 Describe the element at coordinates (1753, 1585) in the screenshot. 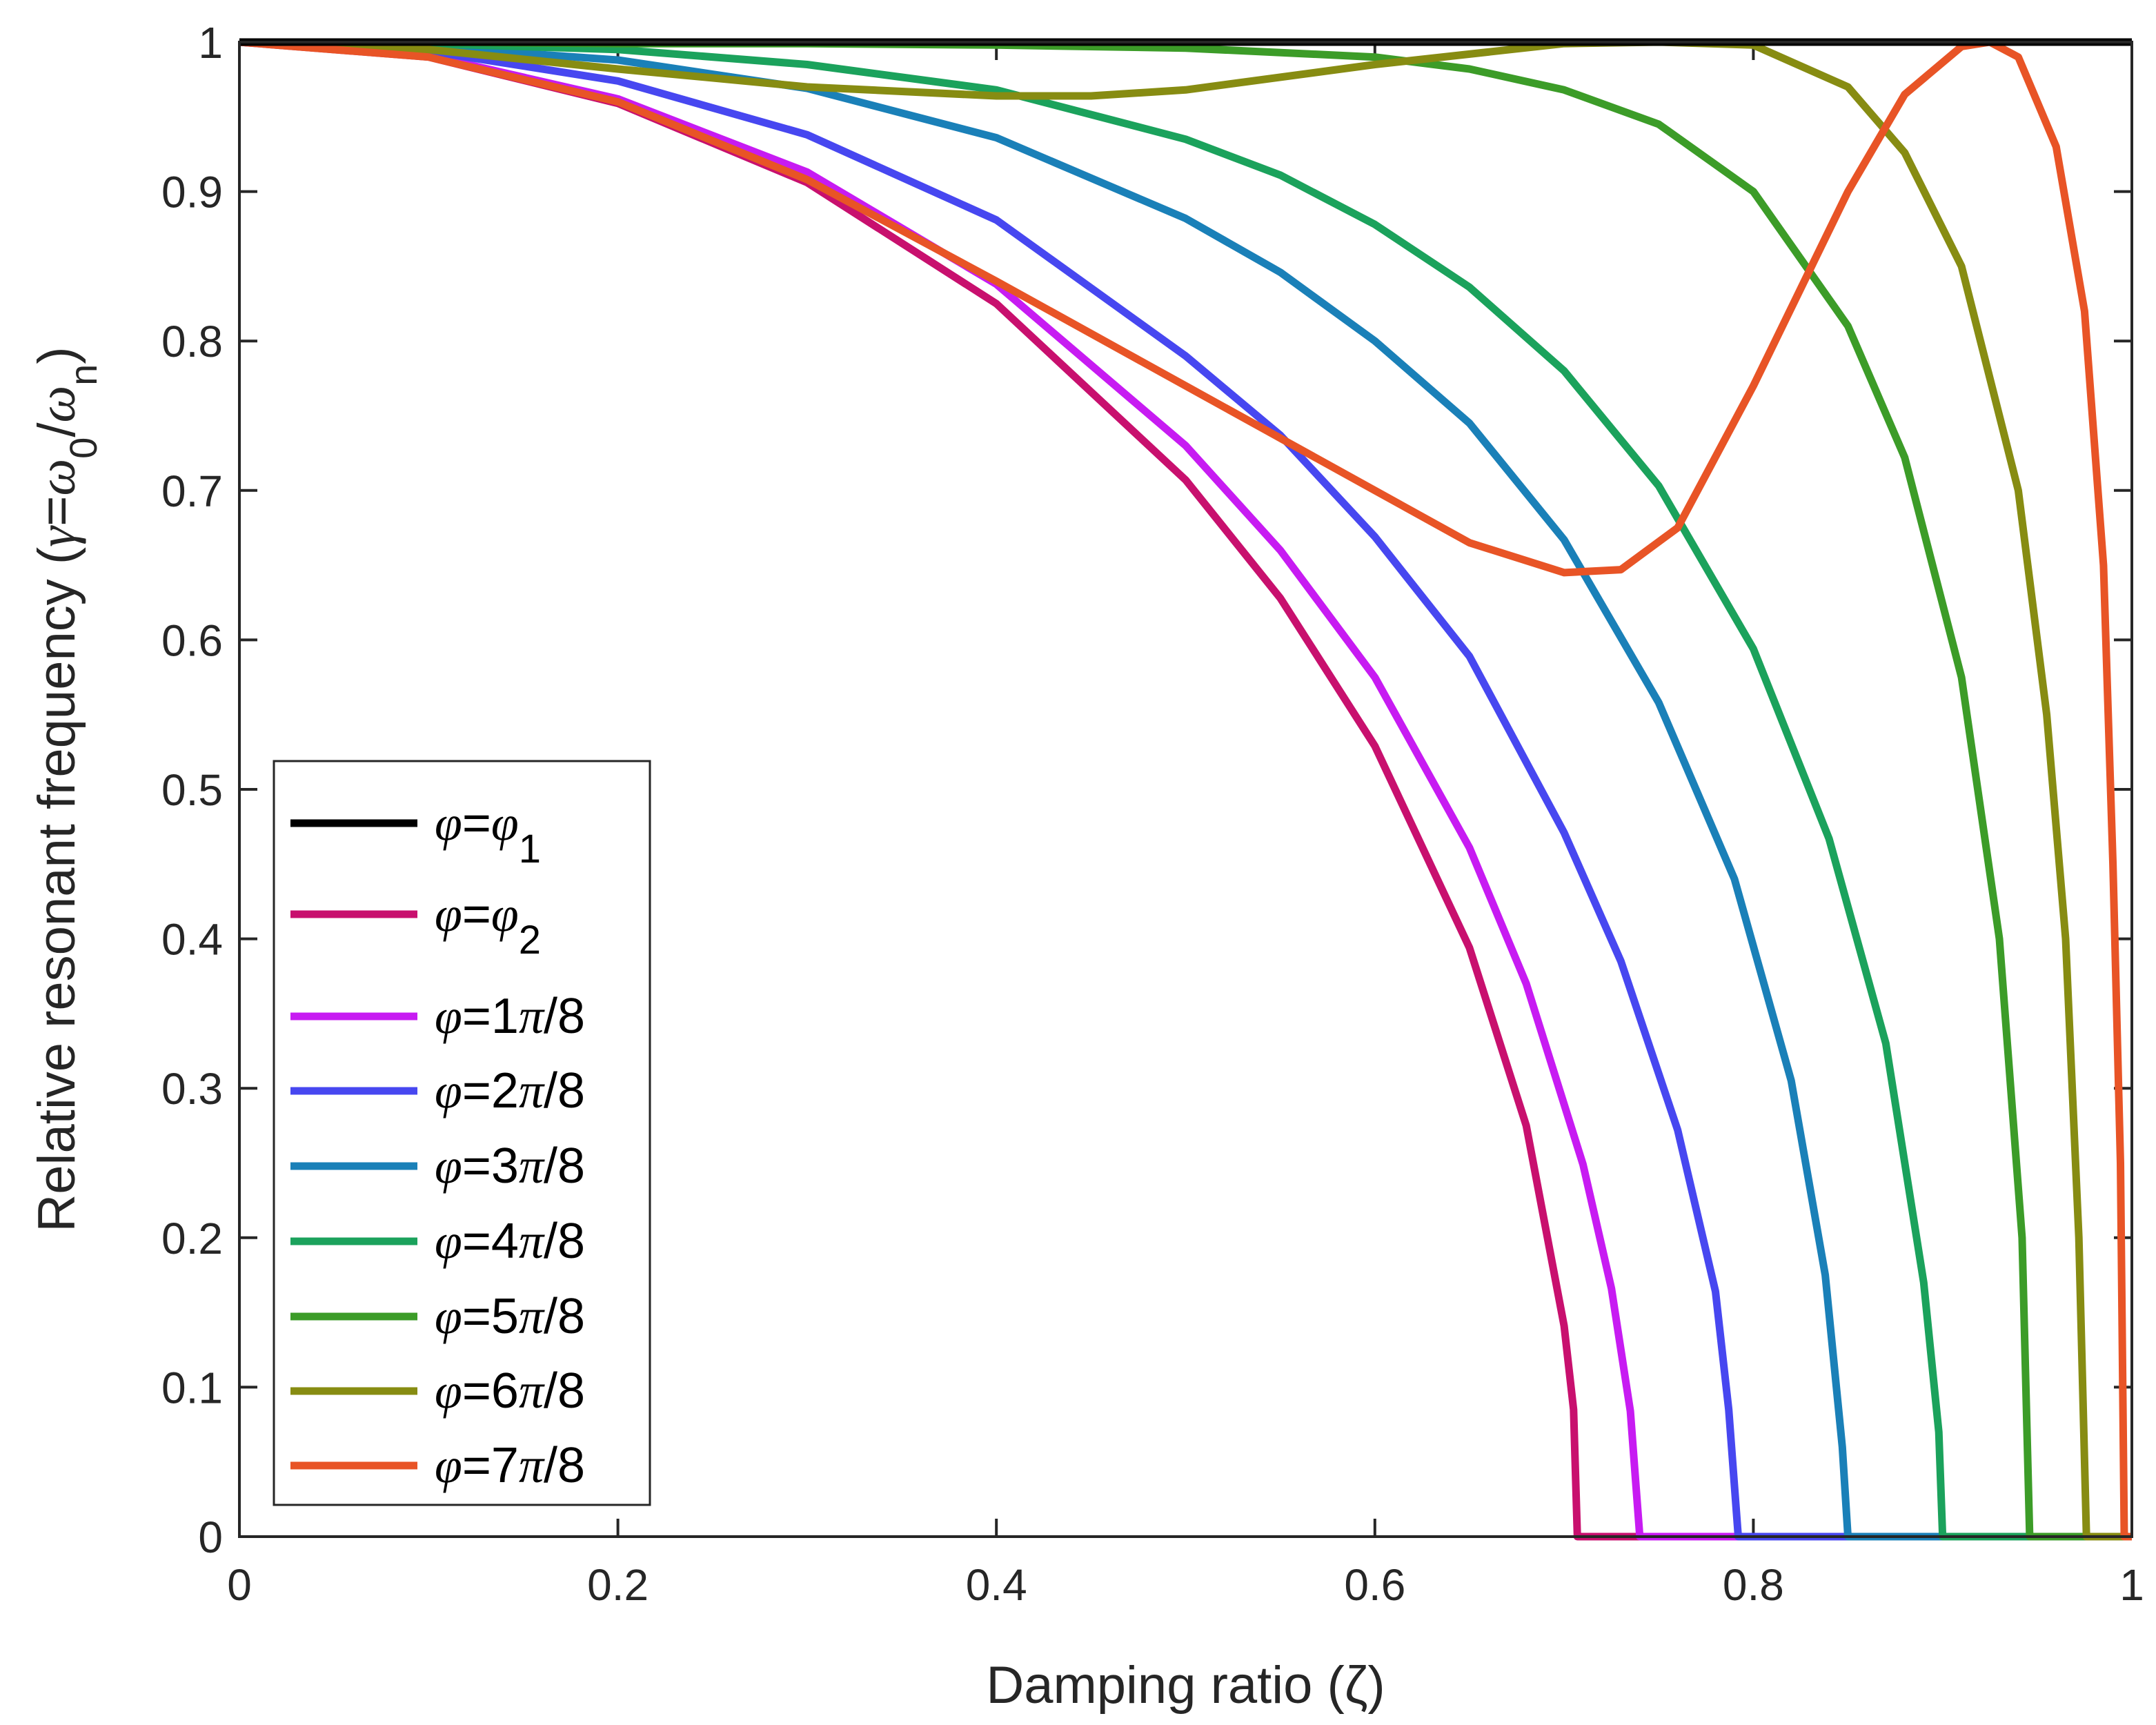

I see `x-tick-label: 0.8` at that location.